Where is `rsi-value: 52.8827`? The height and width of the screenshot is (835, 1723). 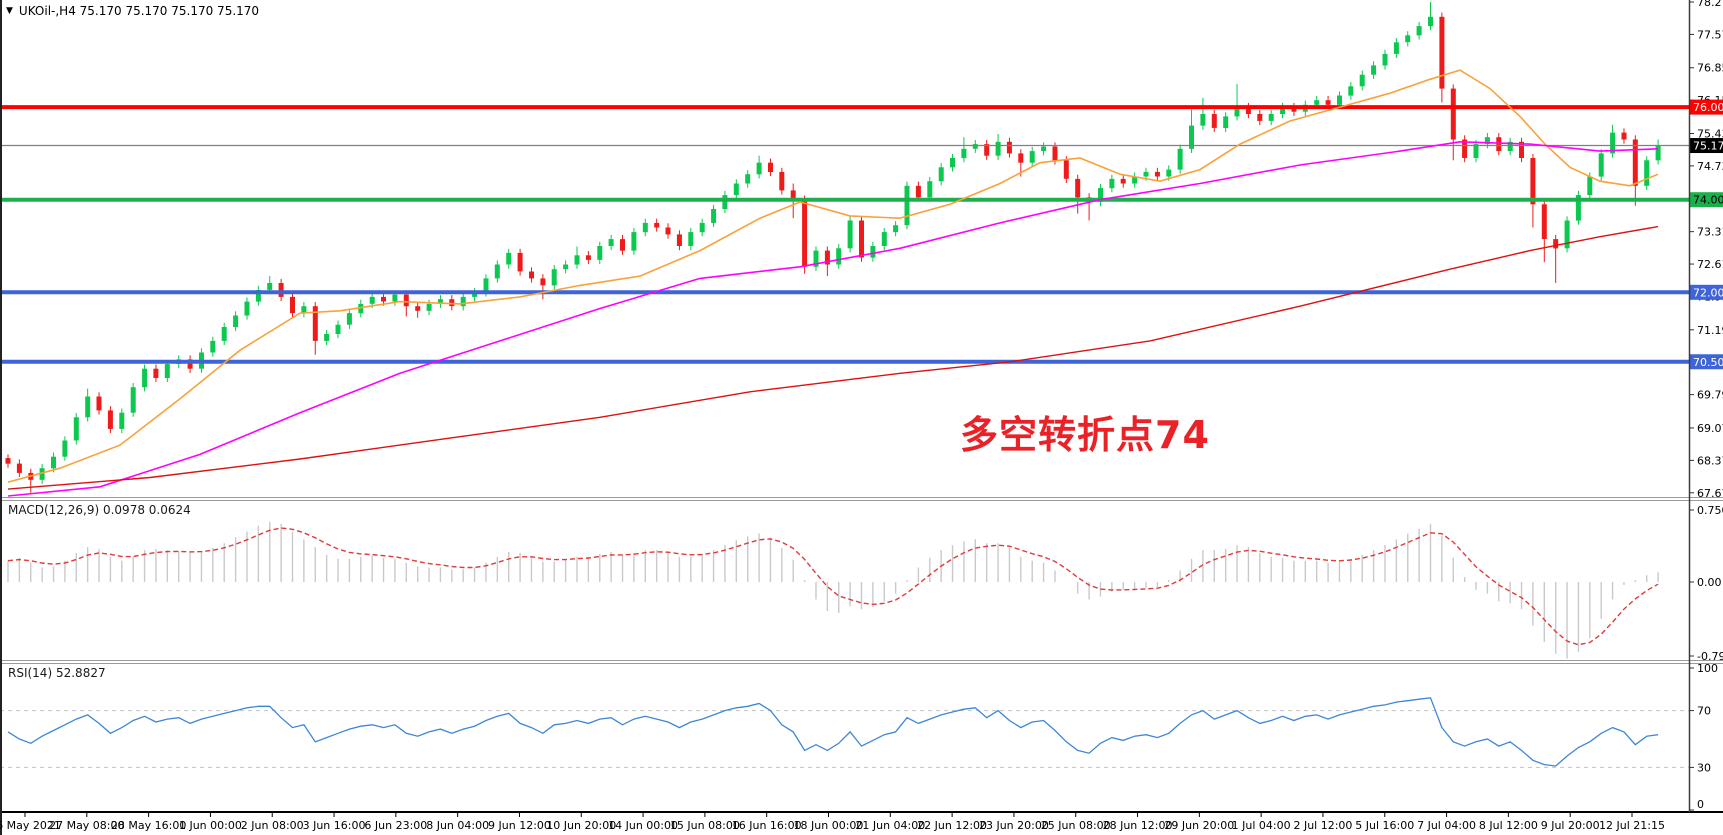
rsi-value: 52.8827 is located at coordinates (80, 673).